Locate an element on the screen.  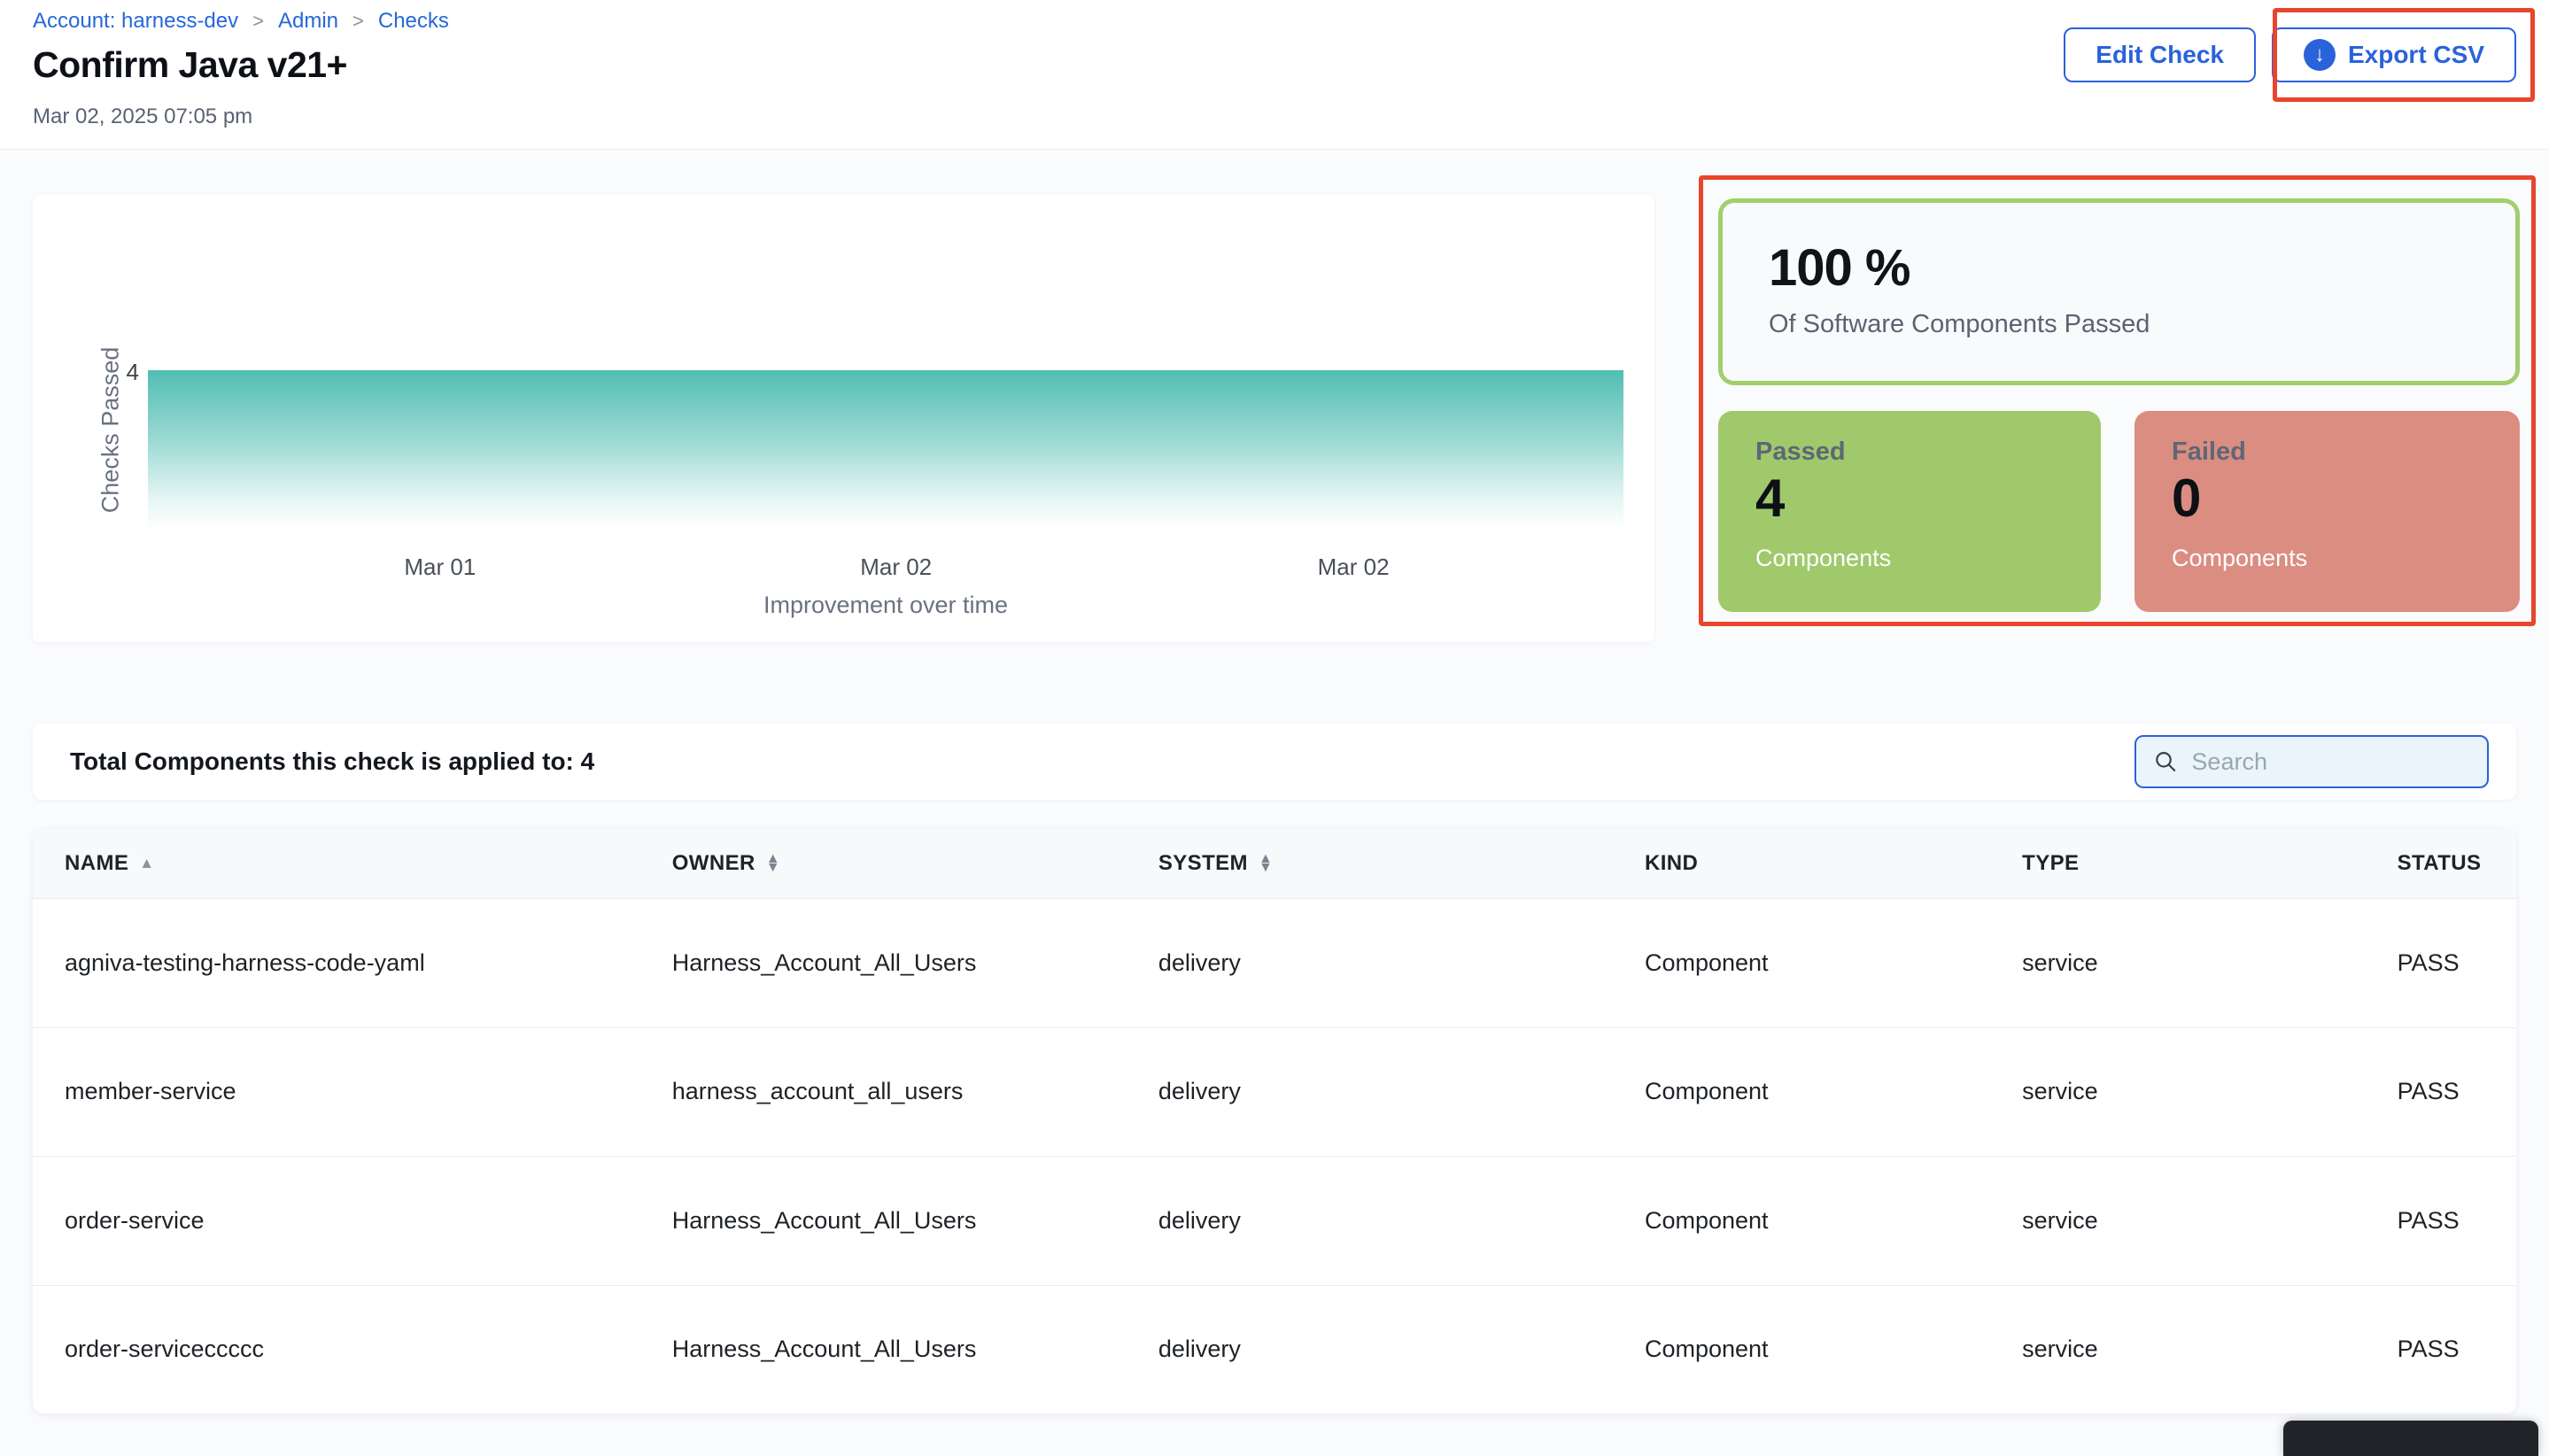
column-header-system: SYSTEM ▲ ▼ is located at coordinates (1401, 863).